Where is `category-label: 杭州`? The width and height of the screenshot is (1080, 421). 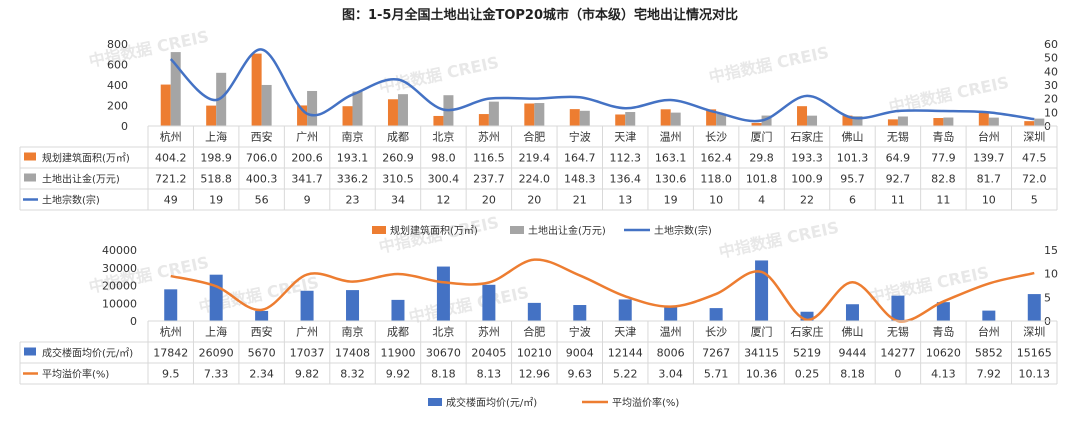
category-label: 杭州 is located at coordinates (171, 332).